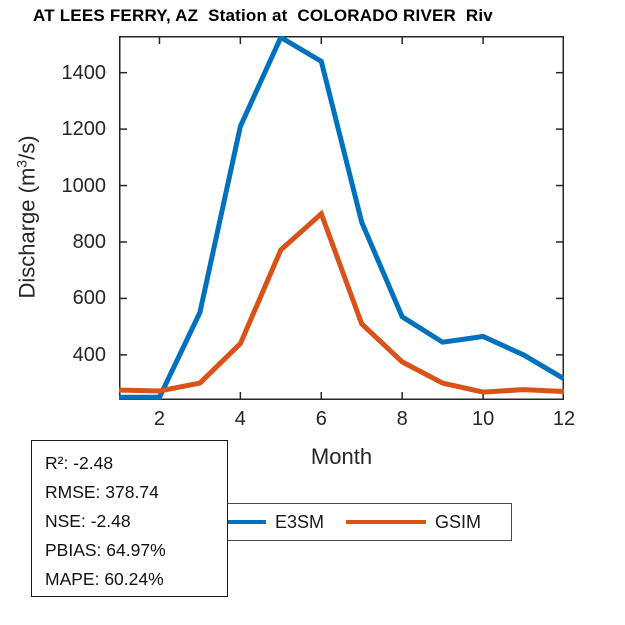  I want to click on y-tick-label: 600, so click(89, 298).